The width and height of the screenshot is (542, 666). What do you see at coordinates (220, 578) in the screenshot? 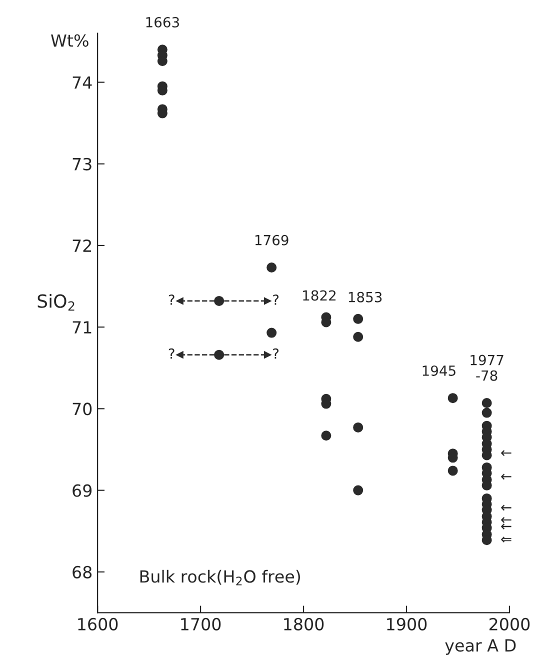
I see `annotation: Bulk rock(H$_{2}$O free)` at bounding box center [220, 578].